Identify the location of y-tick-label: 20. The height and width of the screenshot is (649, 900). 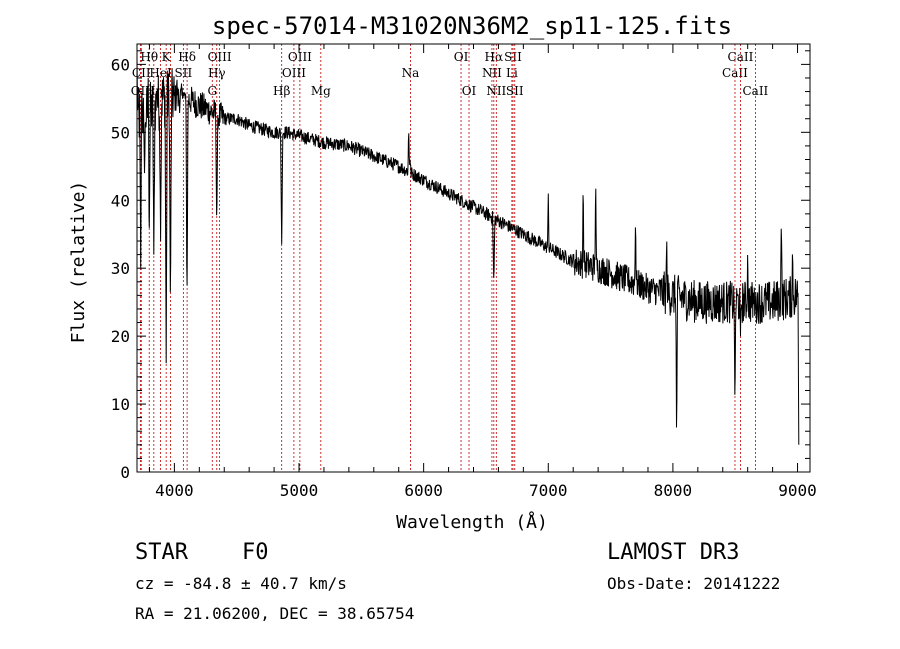
(120, 336).